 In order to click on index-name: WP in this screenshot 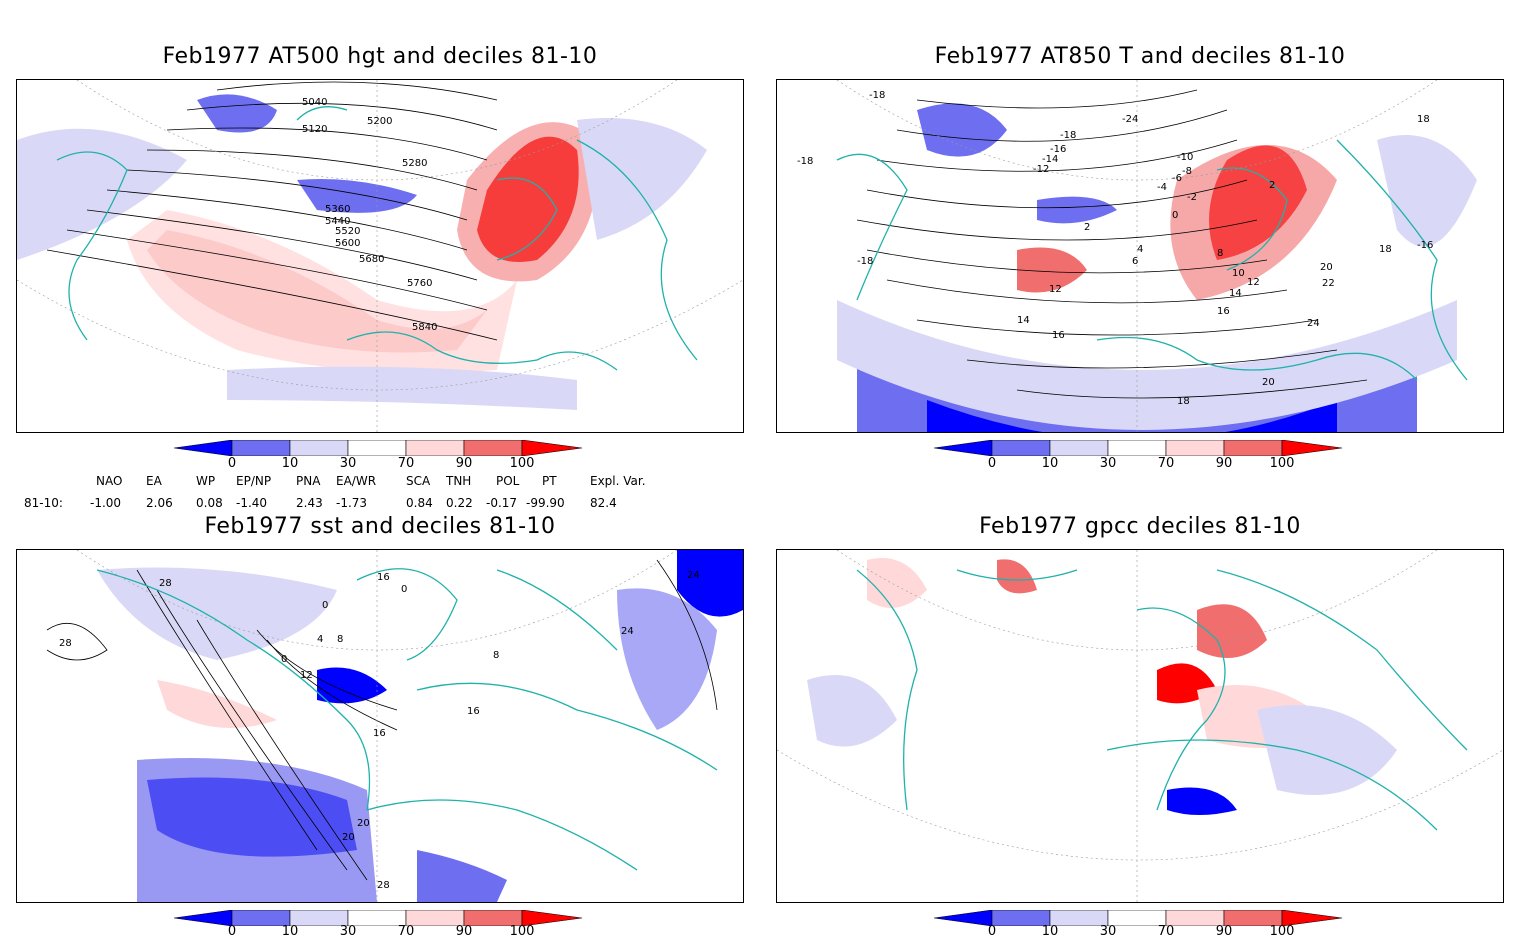, I will do `click(206, 481)`.